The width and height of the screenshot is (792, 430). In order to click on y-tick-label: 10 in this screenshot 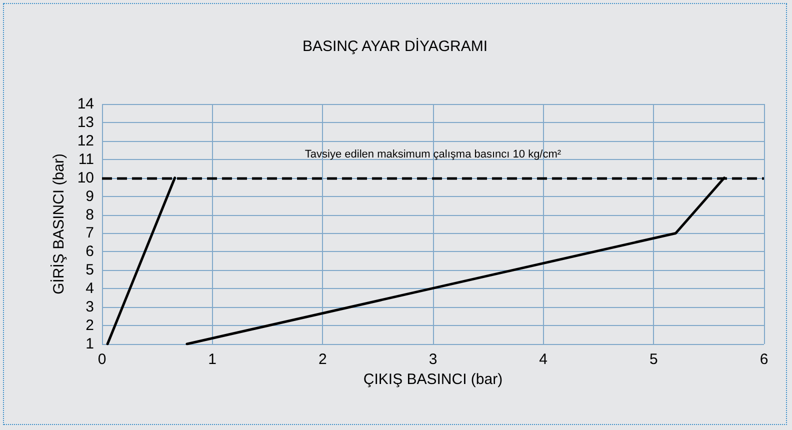, I will do `click(85, 177)`.